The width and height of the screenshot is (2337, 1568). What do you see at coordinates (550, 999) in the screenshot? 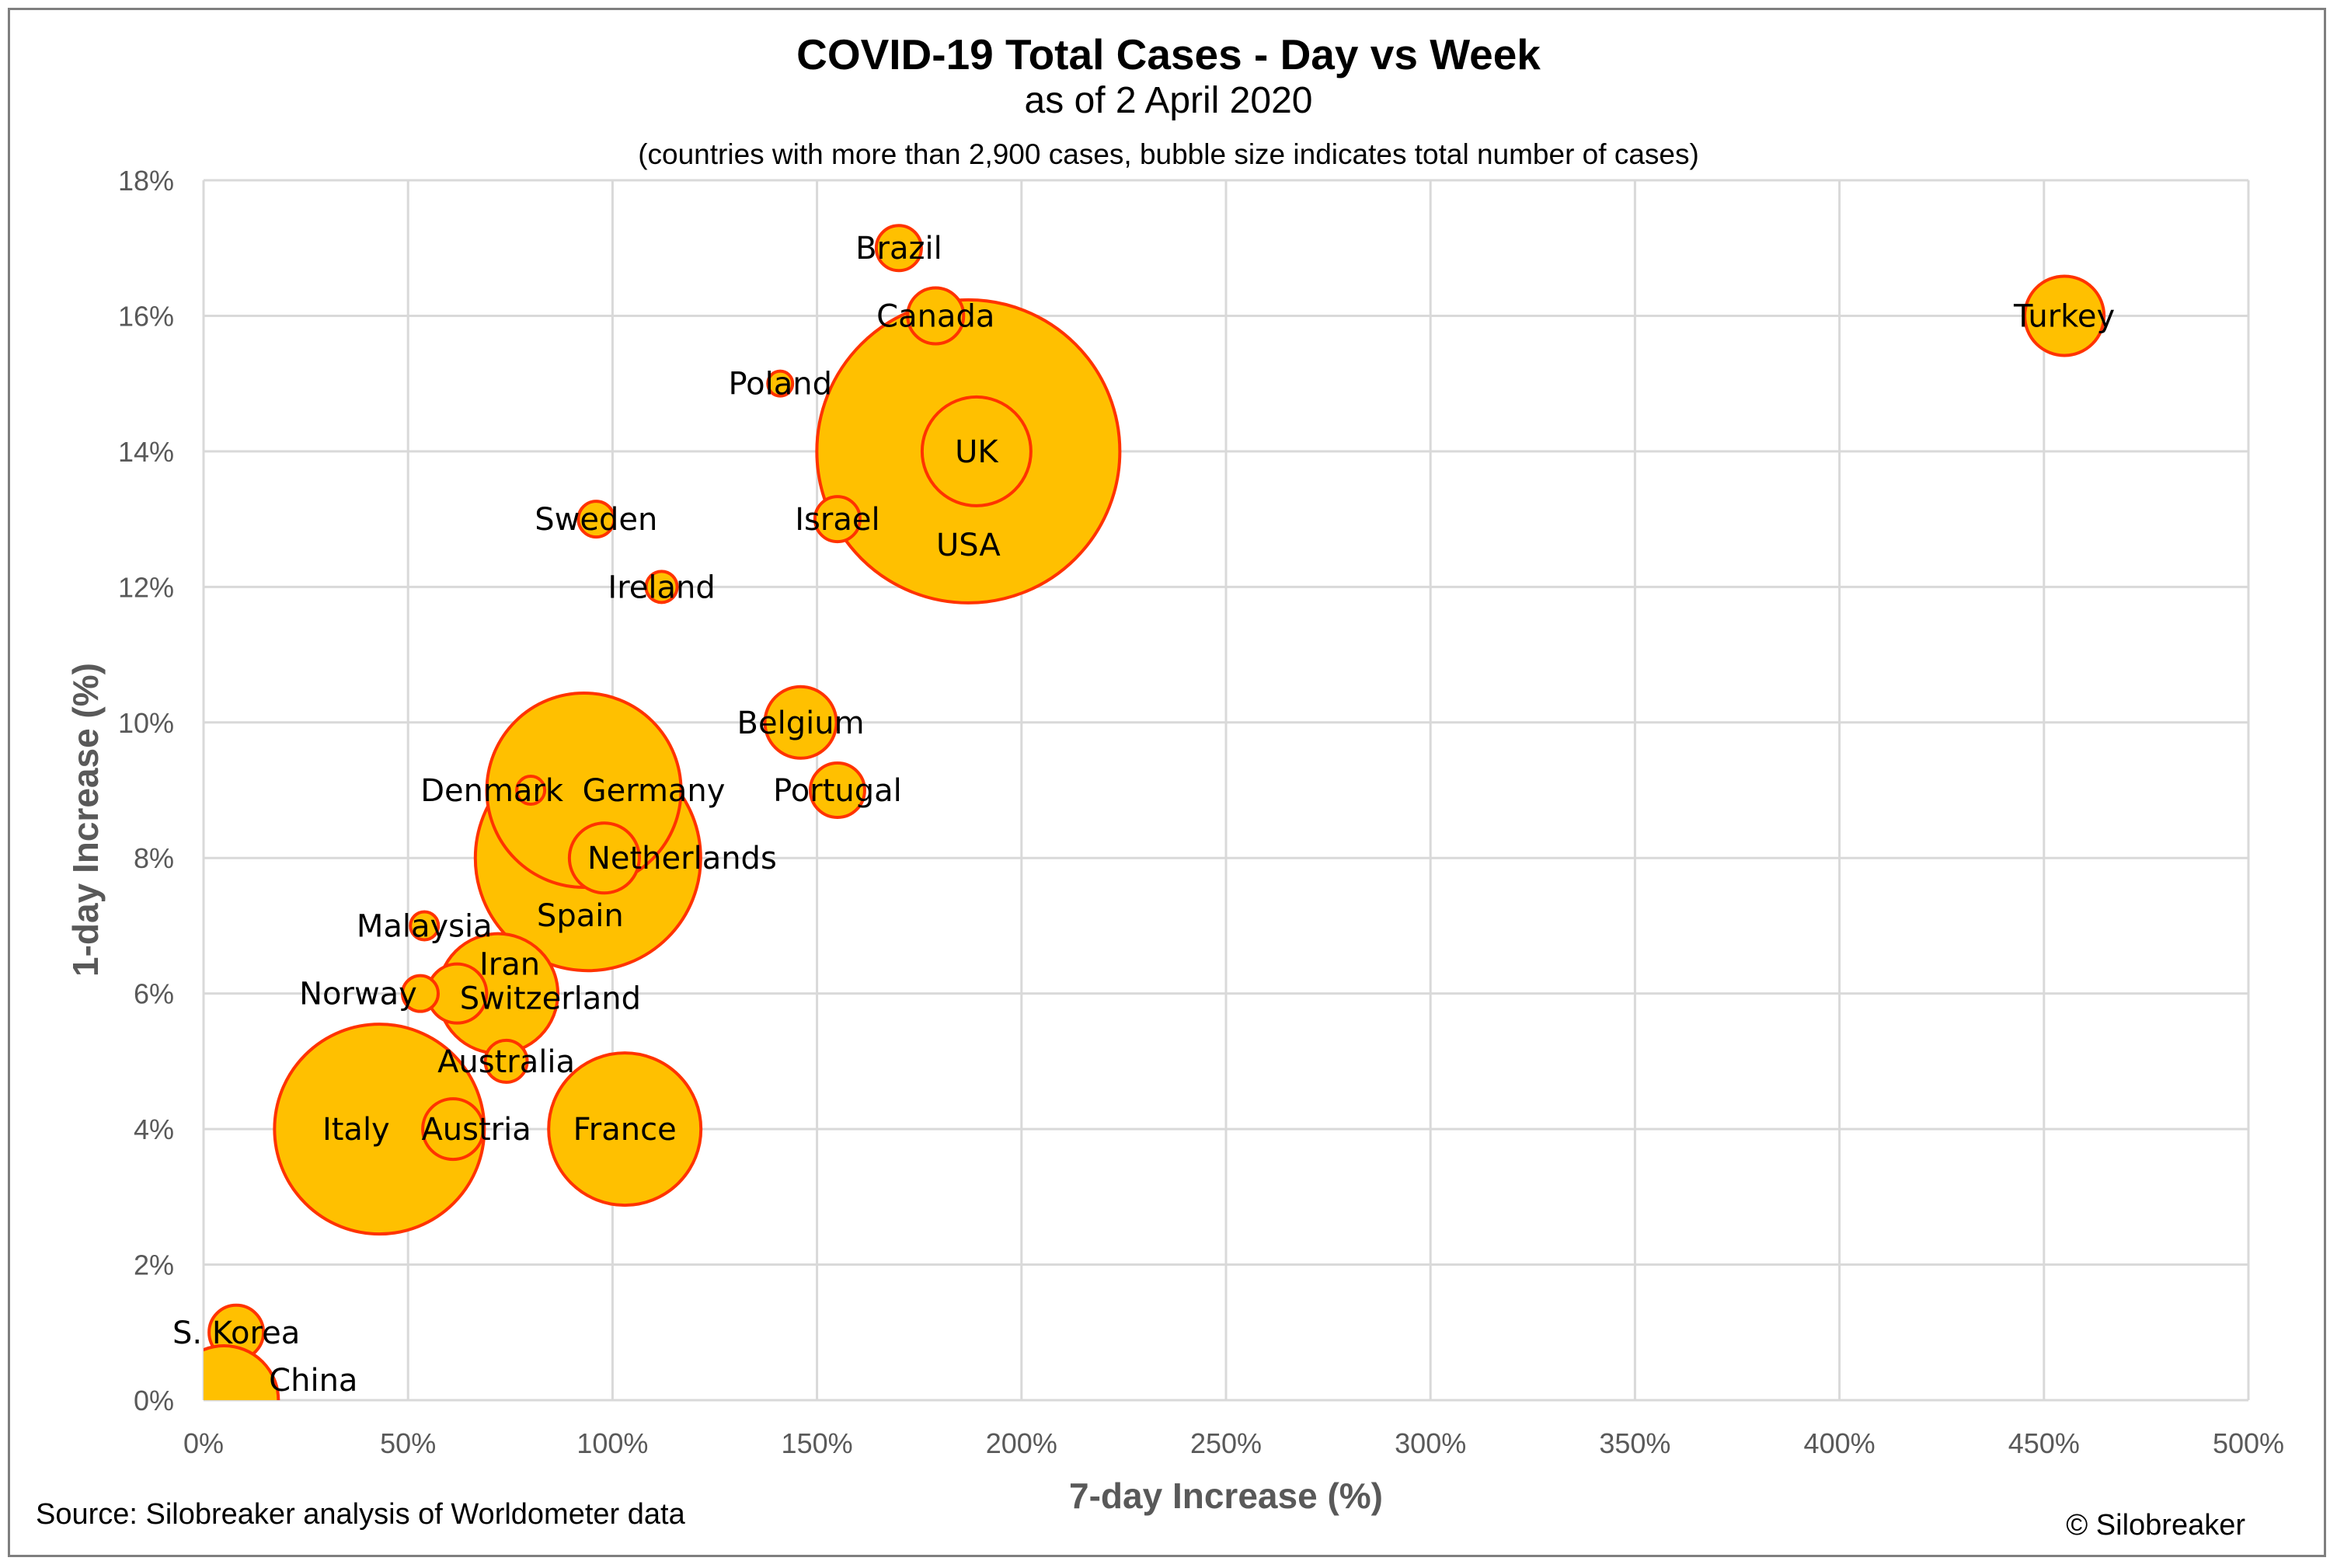
I see `bubble-label-switzerland: Switzerland` at bounding box center [550, 999].